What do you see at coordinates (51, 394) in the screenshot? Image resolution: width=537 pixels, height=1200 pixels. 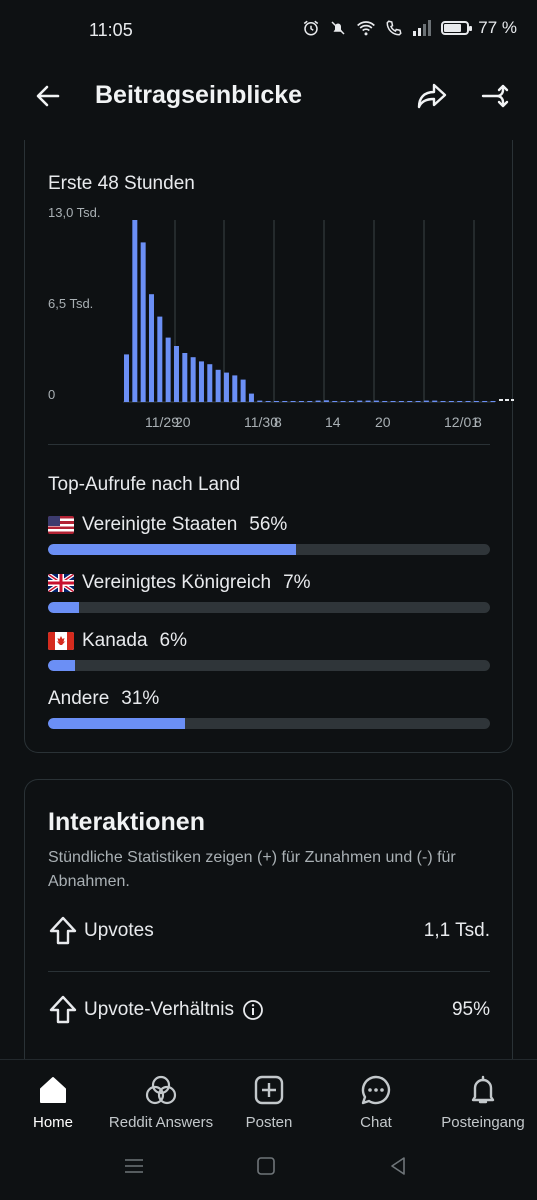 I see `chart-y-tick-label: 0` at bounding box center [51, 394].